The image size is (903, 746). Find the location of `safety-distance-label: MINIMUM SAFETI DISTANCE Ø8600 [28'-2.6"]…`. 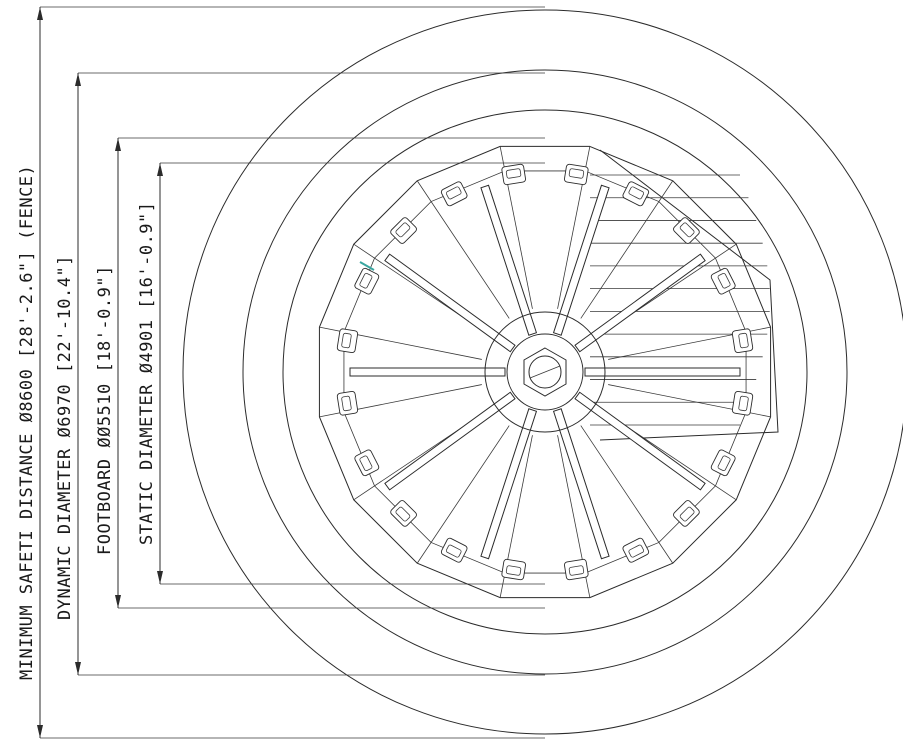

safety-distance-label: MINIMUM SAFETI DISTANCE Ø8600 [28'-2.6"]… is located at coordinates (27, 422).